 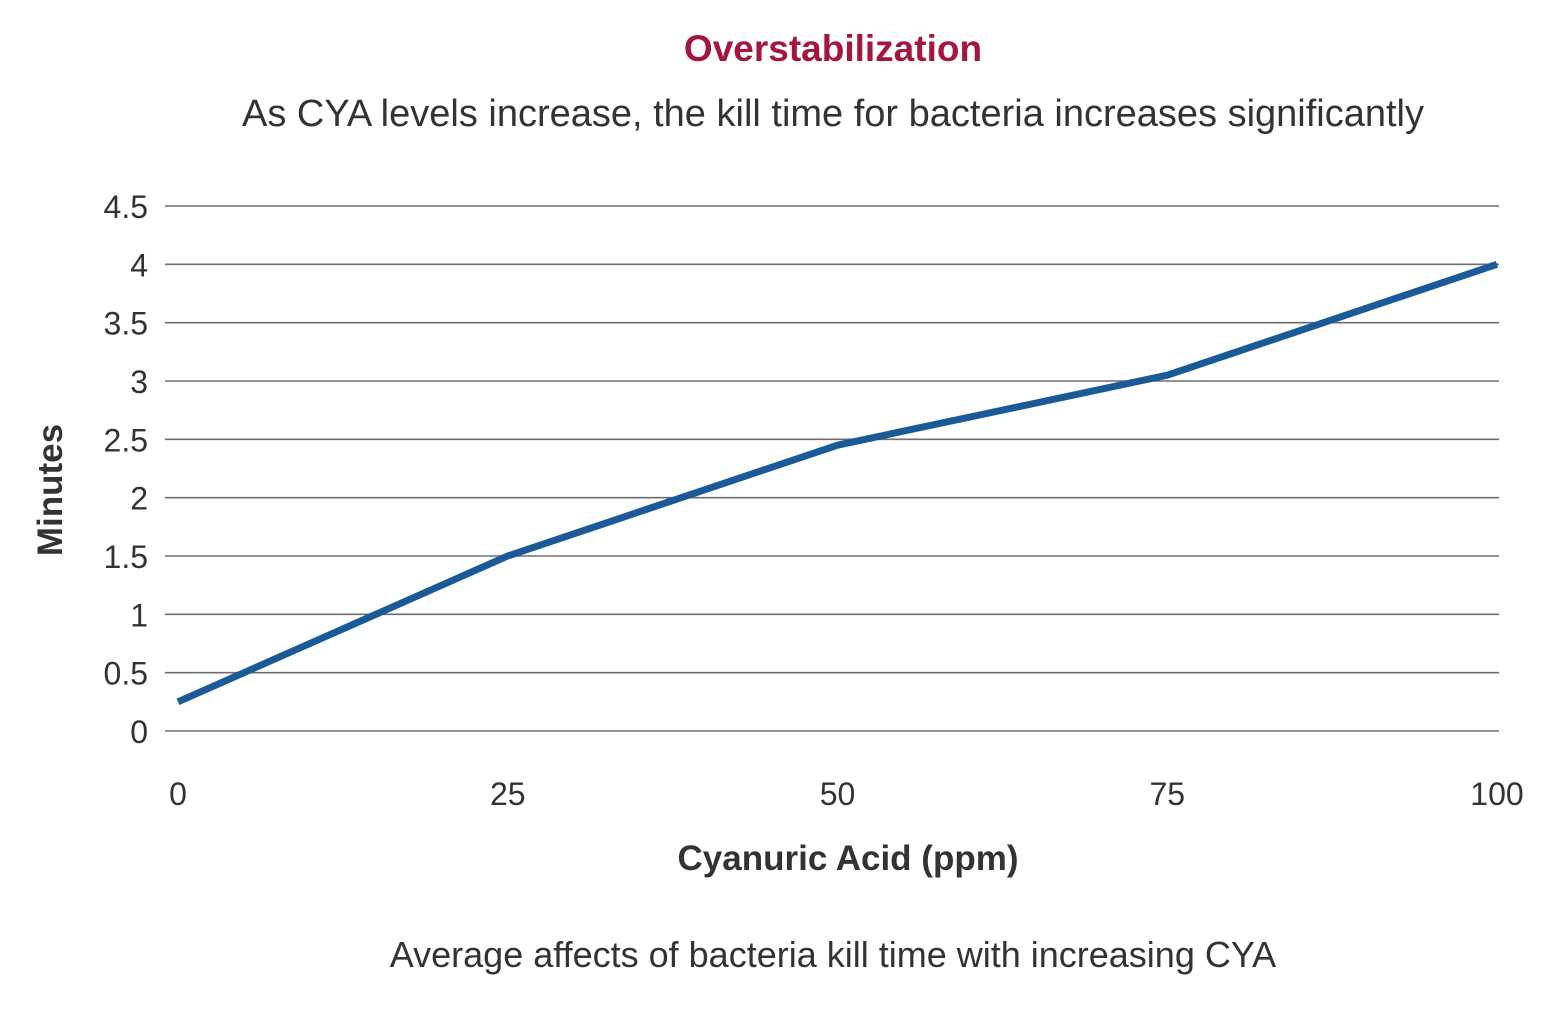 I want to click on y-tick-label: 1.5, so click(x=126, y=557).